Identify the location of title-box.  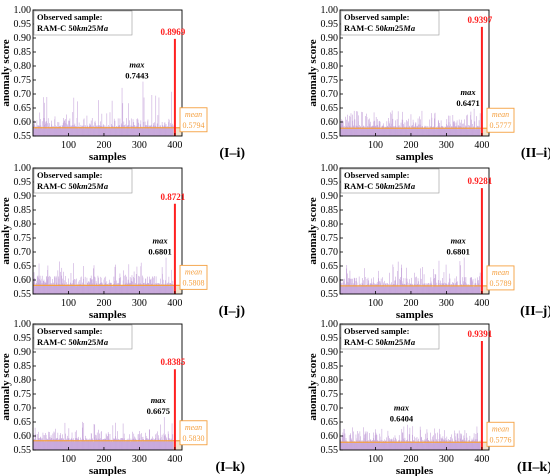
(390, 181).